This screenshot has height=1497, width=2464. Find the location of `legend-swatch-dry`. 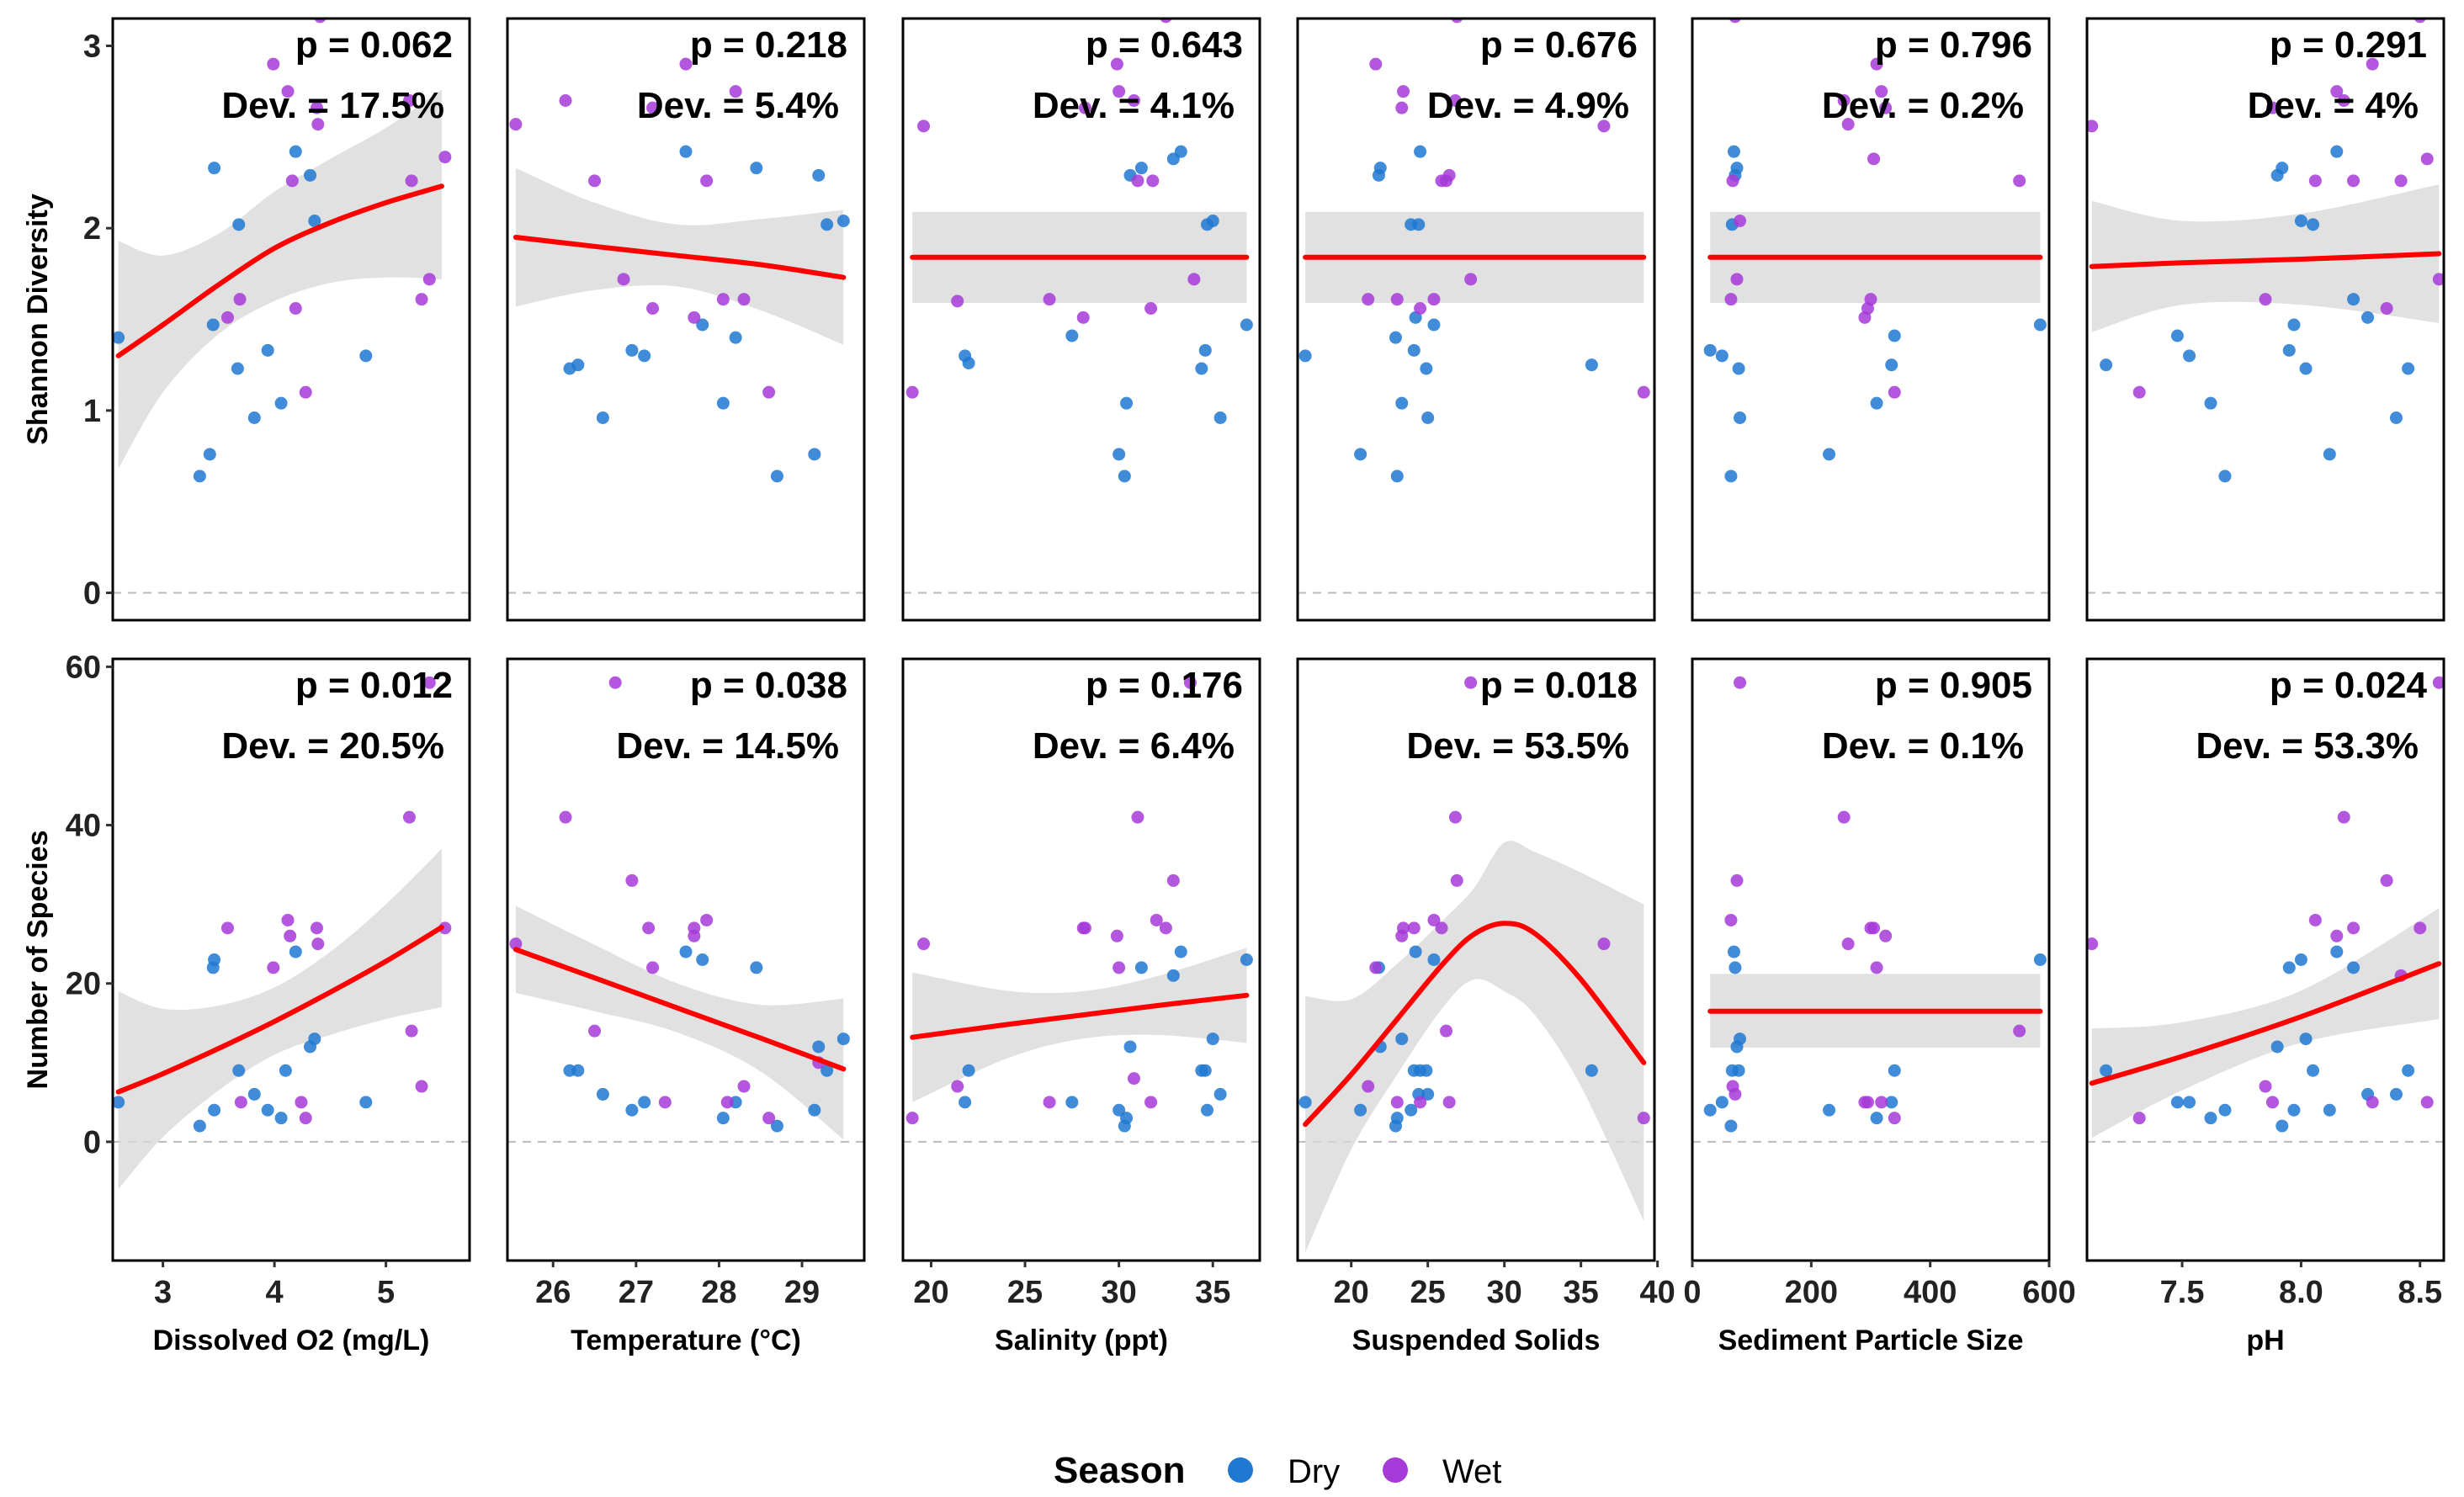

legend-swatch-dry is located at coordinates (1240, 1470).